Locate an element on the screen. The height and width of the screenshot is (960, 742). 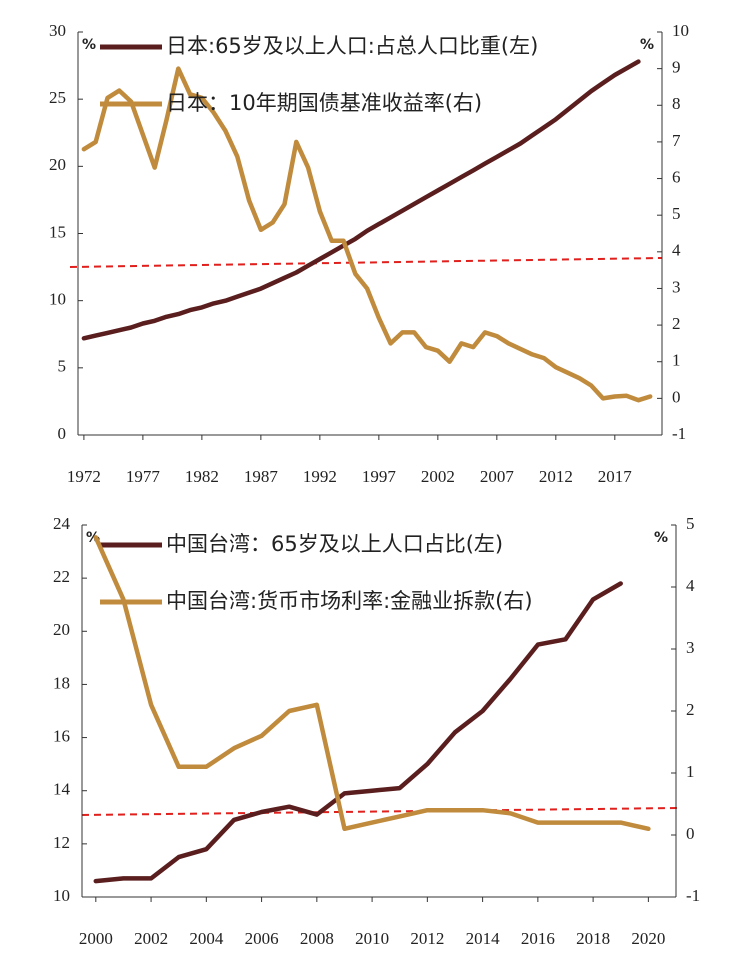
y-tick-label: 12 is located at coordinates (61, 842).